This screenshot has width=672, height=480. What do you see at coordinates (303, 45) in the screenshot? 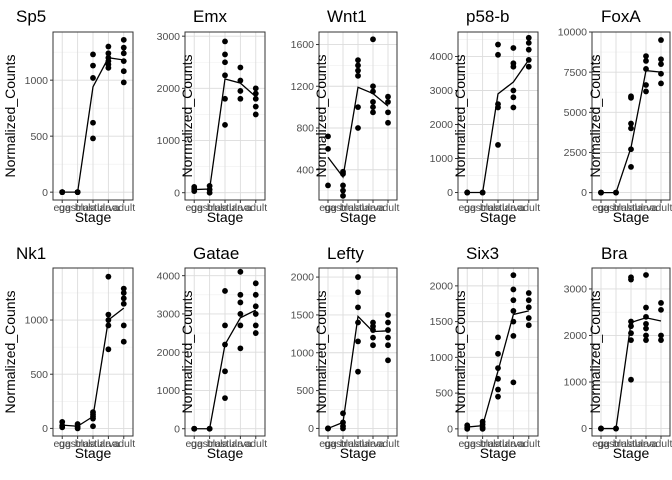
I see `y-tick-label: 1600` at bounding box center [303, 45].